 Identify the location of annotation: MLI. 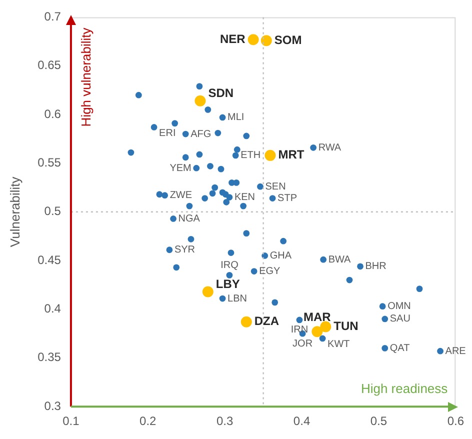
(236, 118).